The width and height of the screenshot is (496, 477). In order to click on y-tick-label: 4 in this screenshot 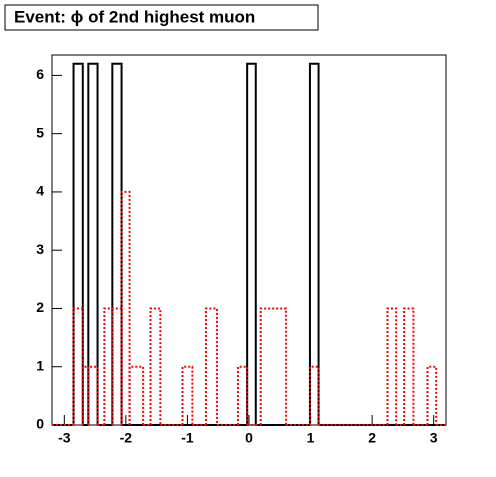, I will do `click(40, 191)`.